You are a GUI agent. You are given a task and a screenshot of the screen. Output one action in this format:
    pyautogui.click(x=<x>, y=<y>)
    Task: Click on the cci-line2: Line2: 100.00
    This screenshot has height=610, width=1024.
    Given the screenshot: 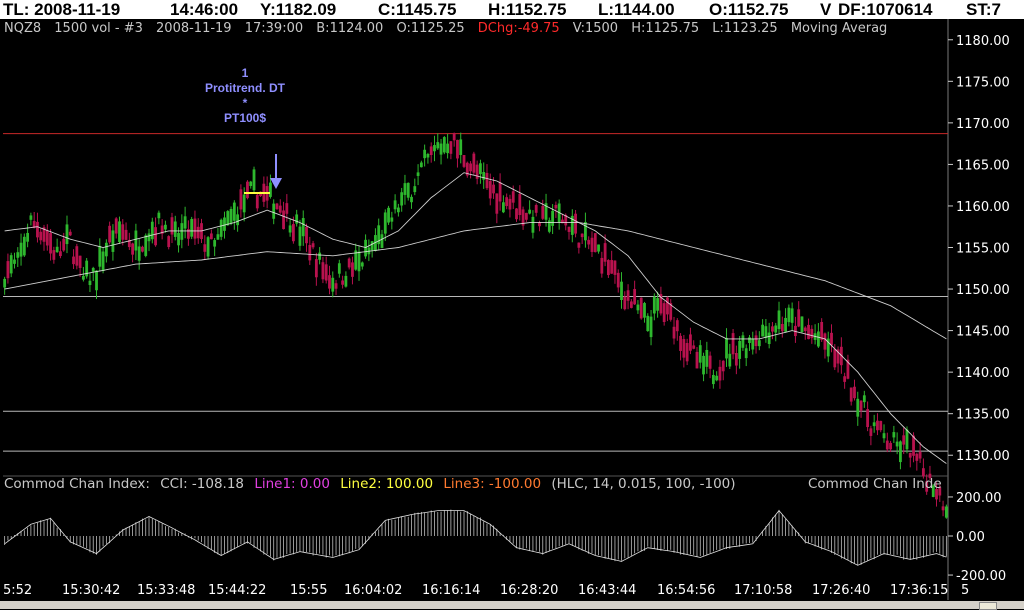 What is the action you would take?
    pyautogui.click(x=387, y=484)
    